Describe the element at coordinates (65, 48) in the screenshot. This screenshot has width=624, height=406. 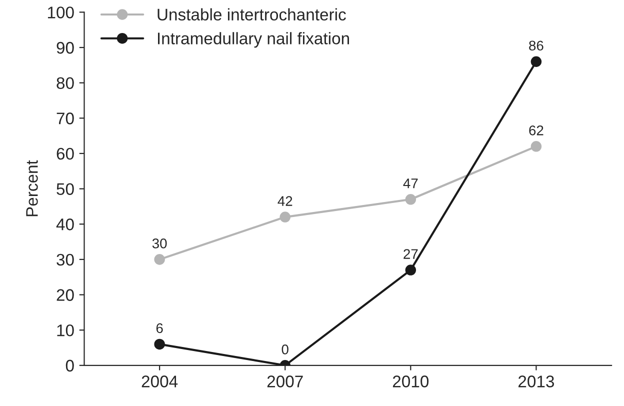
I see `y-tick-label: 90` at that location.